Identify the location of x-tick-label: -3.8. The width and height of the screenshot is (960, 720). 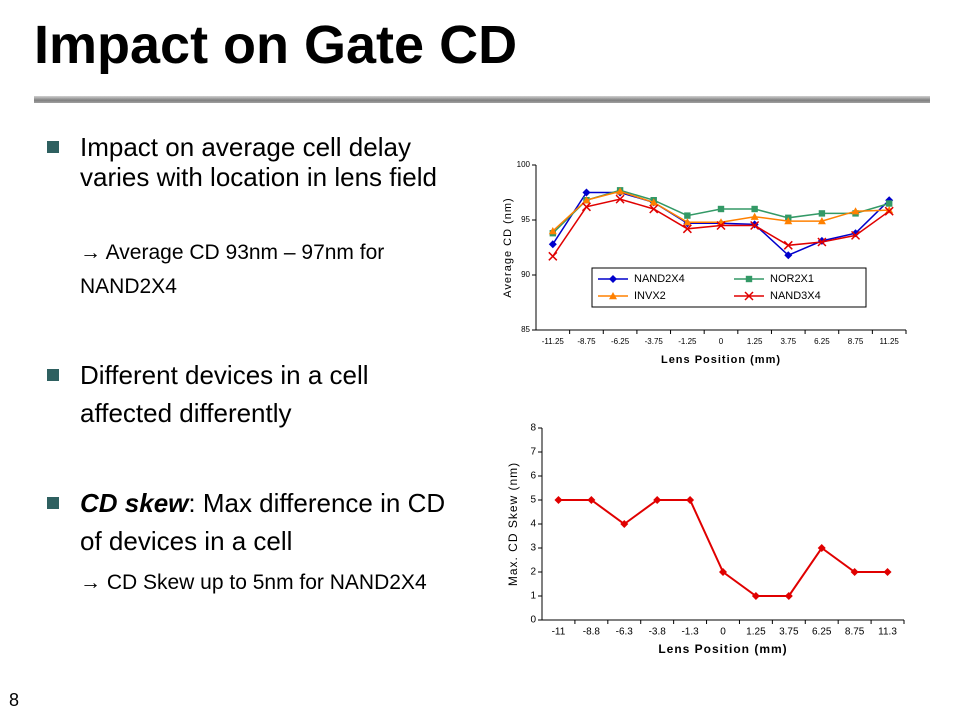
(658, 632).